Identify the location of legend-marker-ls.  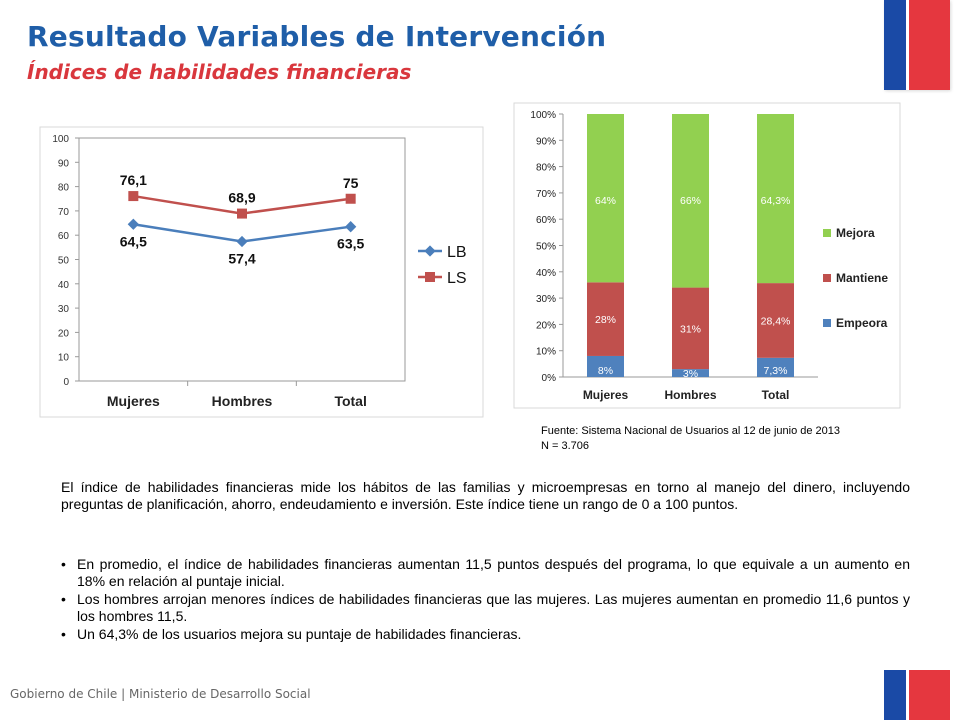
(430, 277).